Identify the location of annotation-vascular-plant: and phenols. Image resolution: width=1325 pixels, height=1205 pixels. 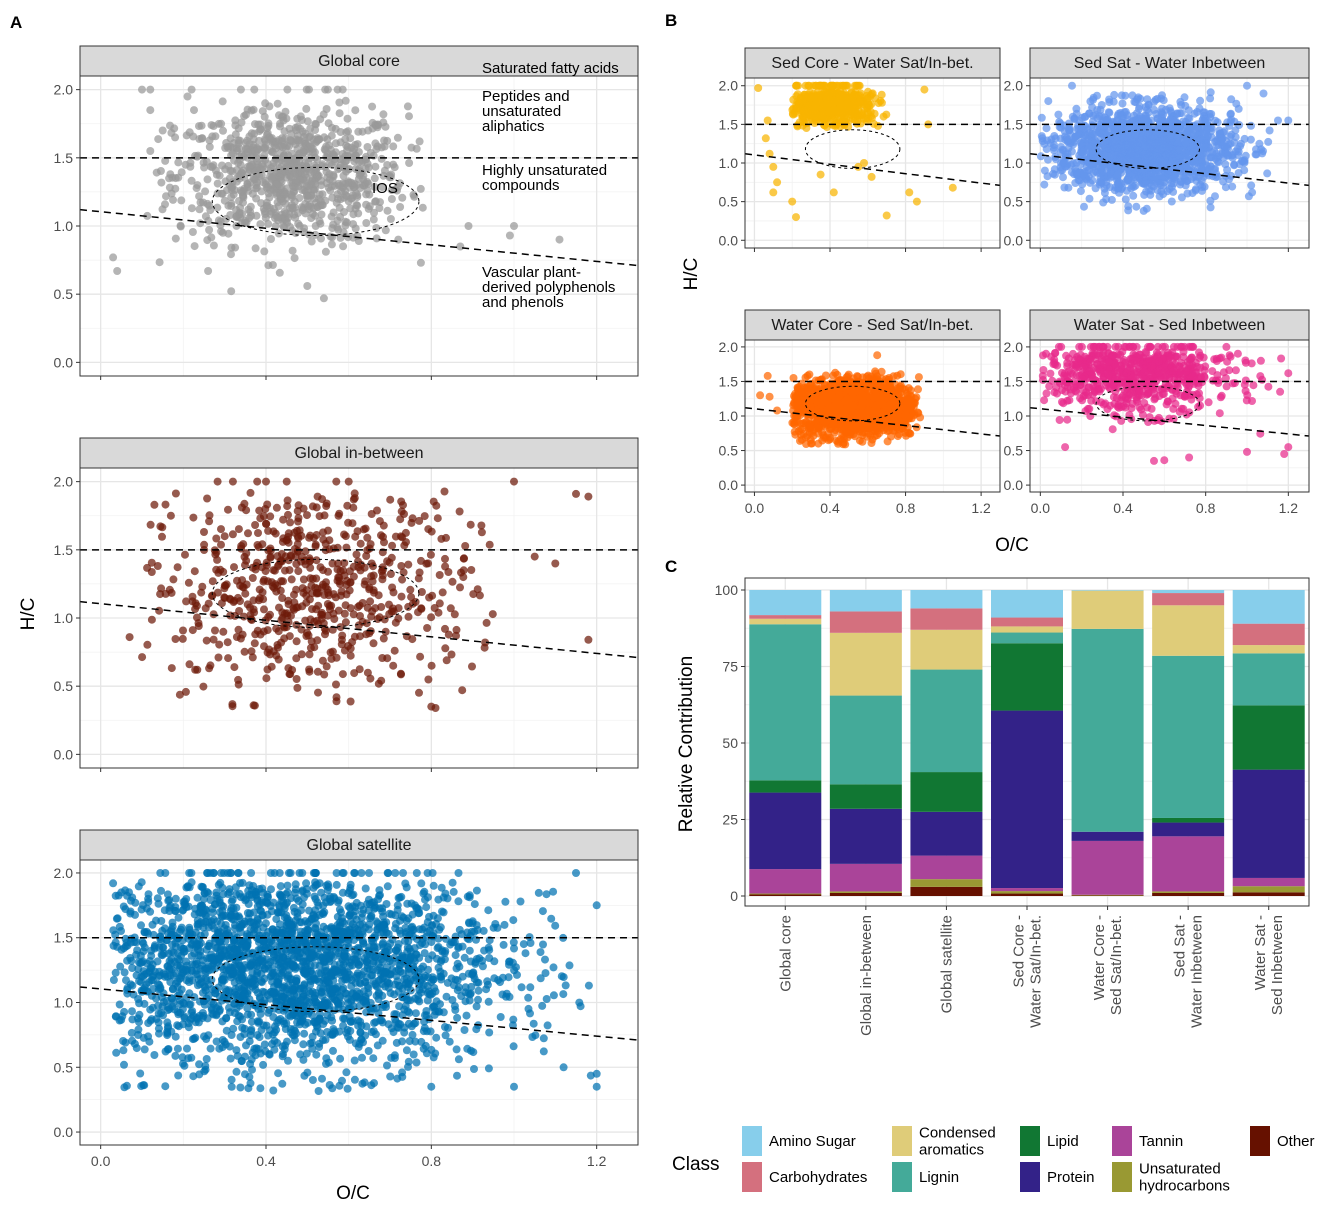
(523, 302).